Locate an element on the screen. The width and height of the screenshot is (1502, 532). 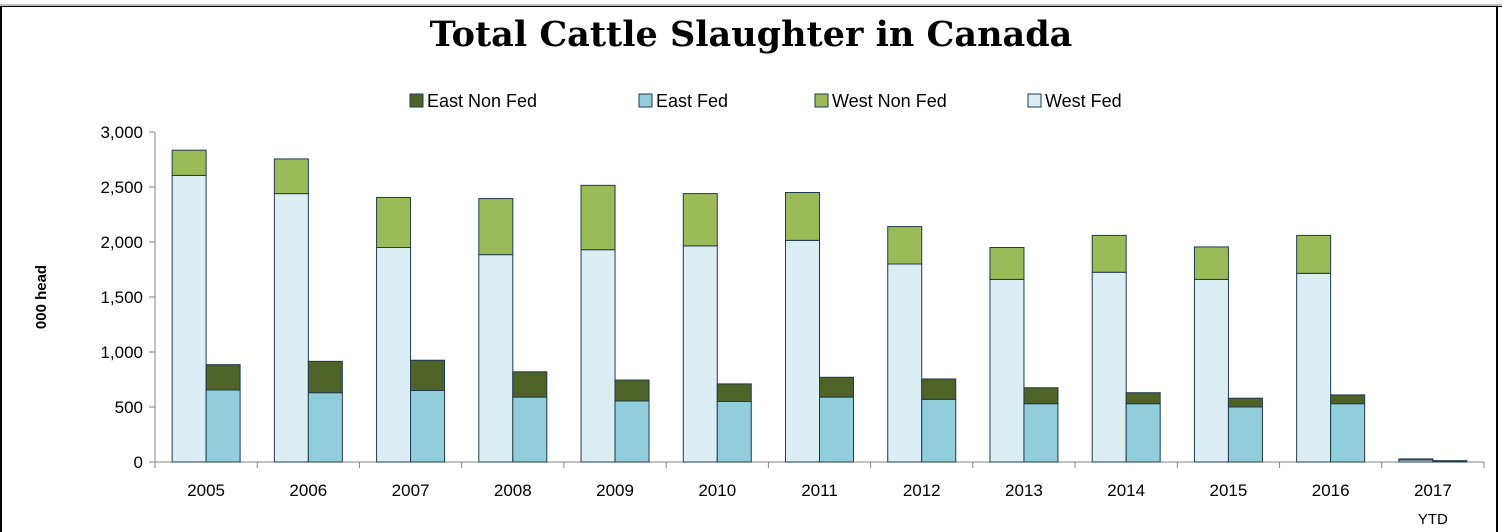
legend-label-east-fed: East Fed is located at coordinates (692, 101).